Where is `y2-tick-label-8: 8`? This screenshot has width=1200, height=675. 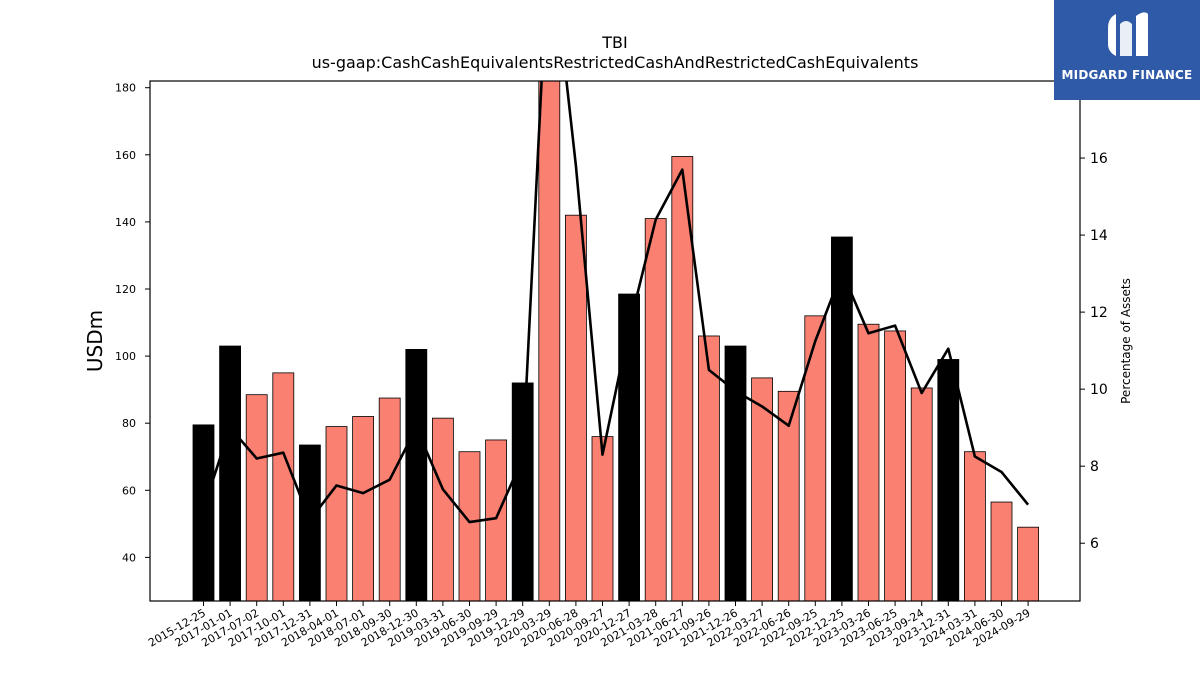
y2-tick-label-8: 8 is located at coordinates (1094, 467).